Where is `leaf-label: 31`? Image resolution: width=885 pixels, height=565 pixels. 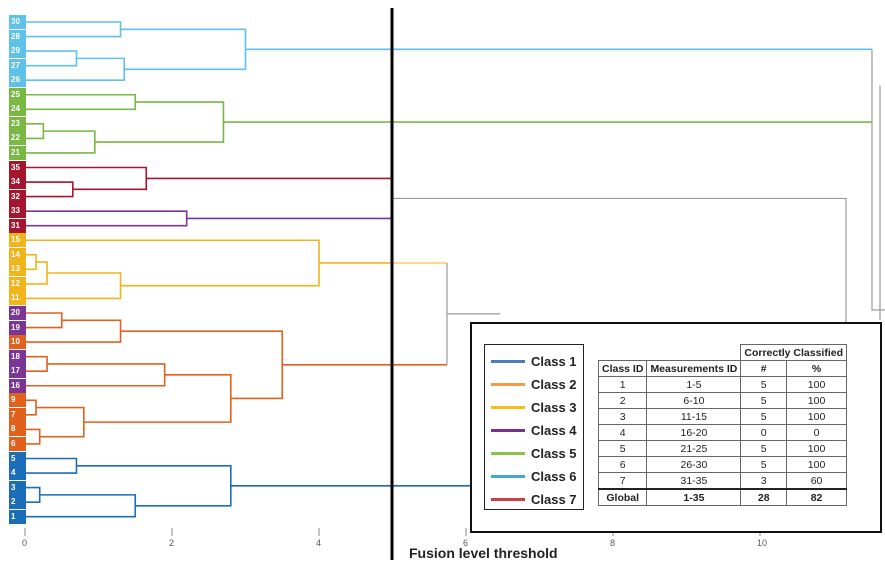
leaf-label: 31 is located at coordinates (17, 225).